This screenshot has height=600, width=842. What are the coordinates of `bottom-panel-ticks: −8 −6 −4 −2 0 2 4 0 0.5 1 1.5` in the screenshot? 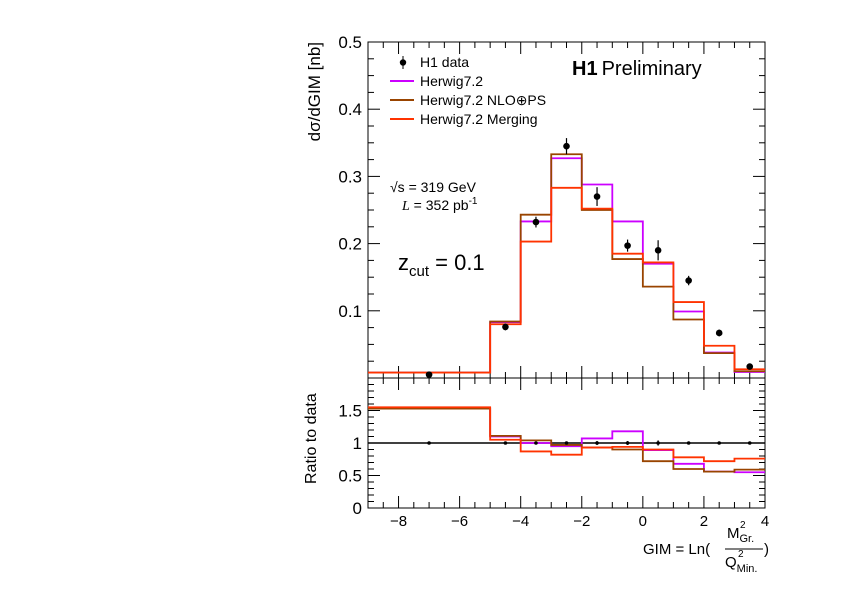 It's located at (553, 454).